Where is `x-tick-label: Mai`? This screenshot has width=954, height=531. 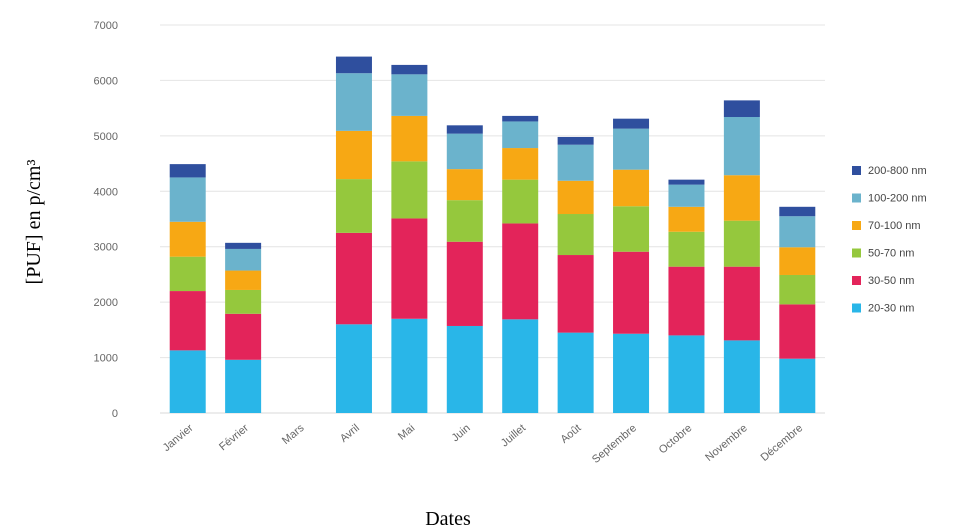
x-tick-label: Mai is located at coordinates (406, 432).